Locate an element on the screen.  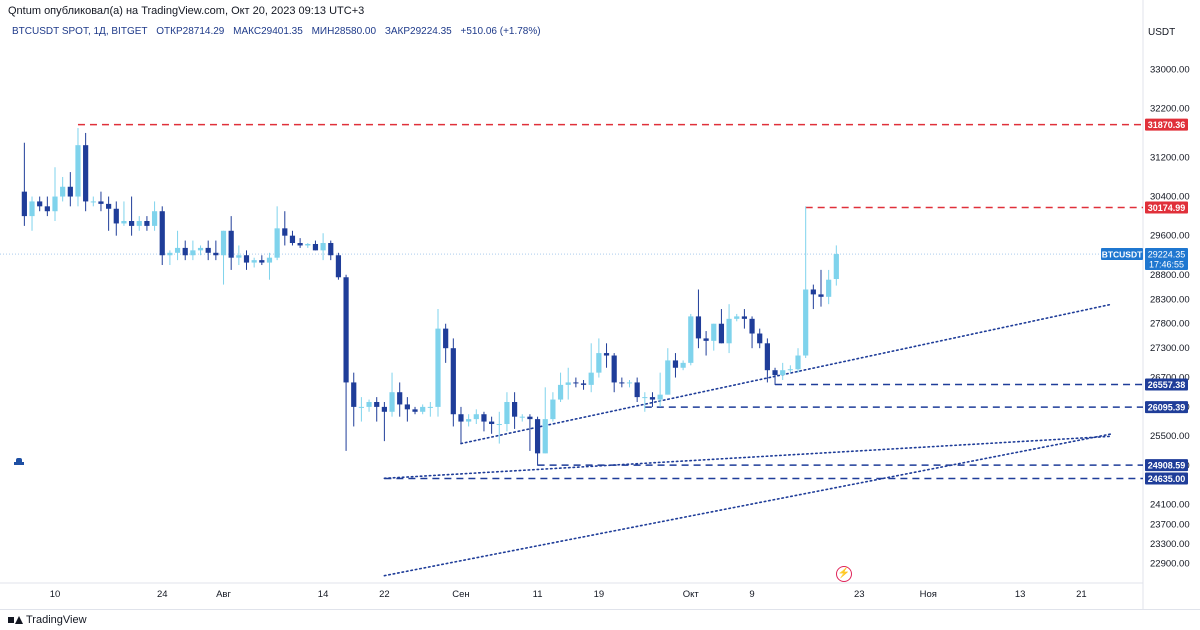
x-axis: 10 24 Авг 14 22 Сен 11 19 Окт 9 23 Ноя 13 21 is located at coordinates (568, 594).